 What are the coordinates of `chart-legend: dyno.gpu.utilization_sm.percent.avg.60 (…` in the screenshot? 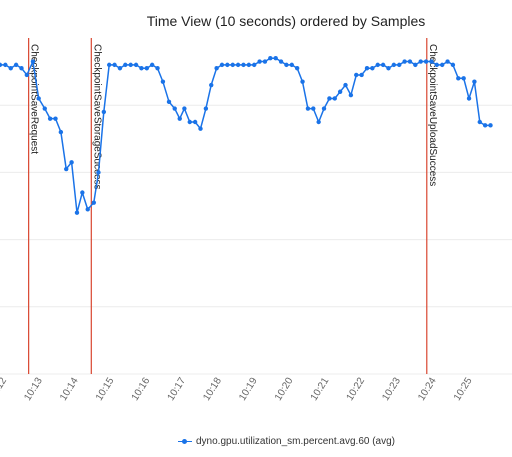 It's located at (286, 441).